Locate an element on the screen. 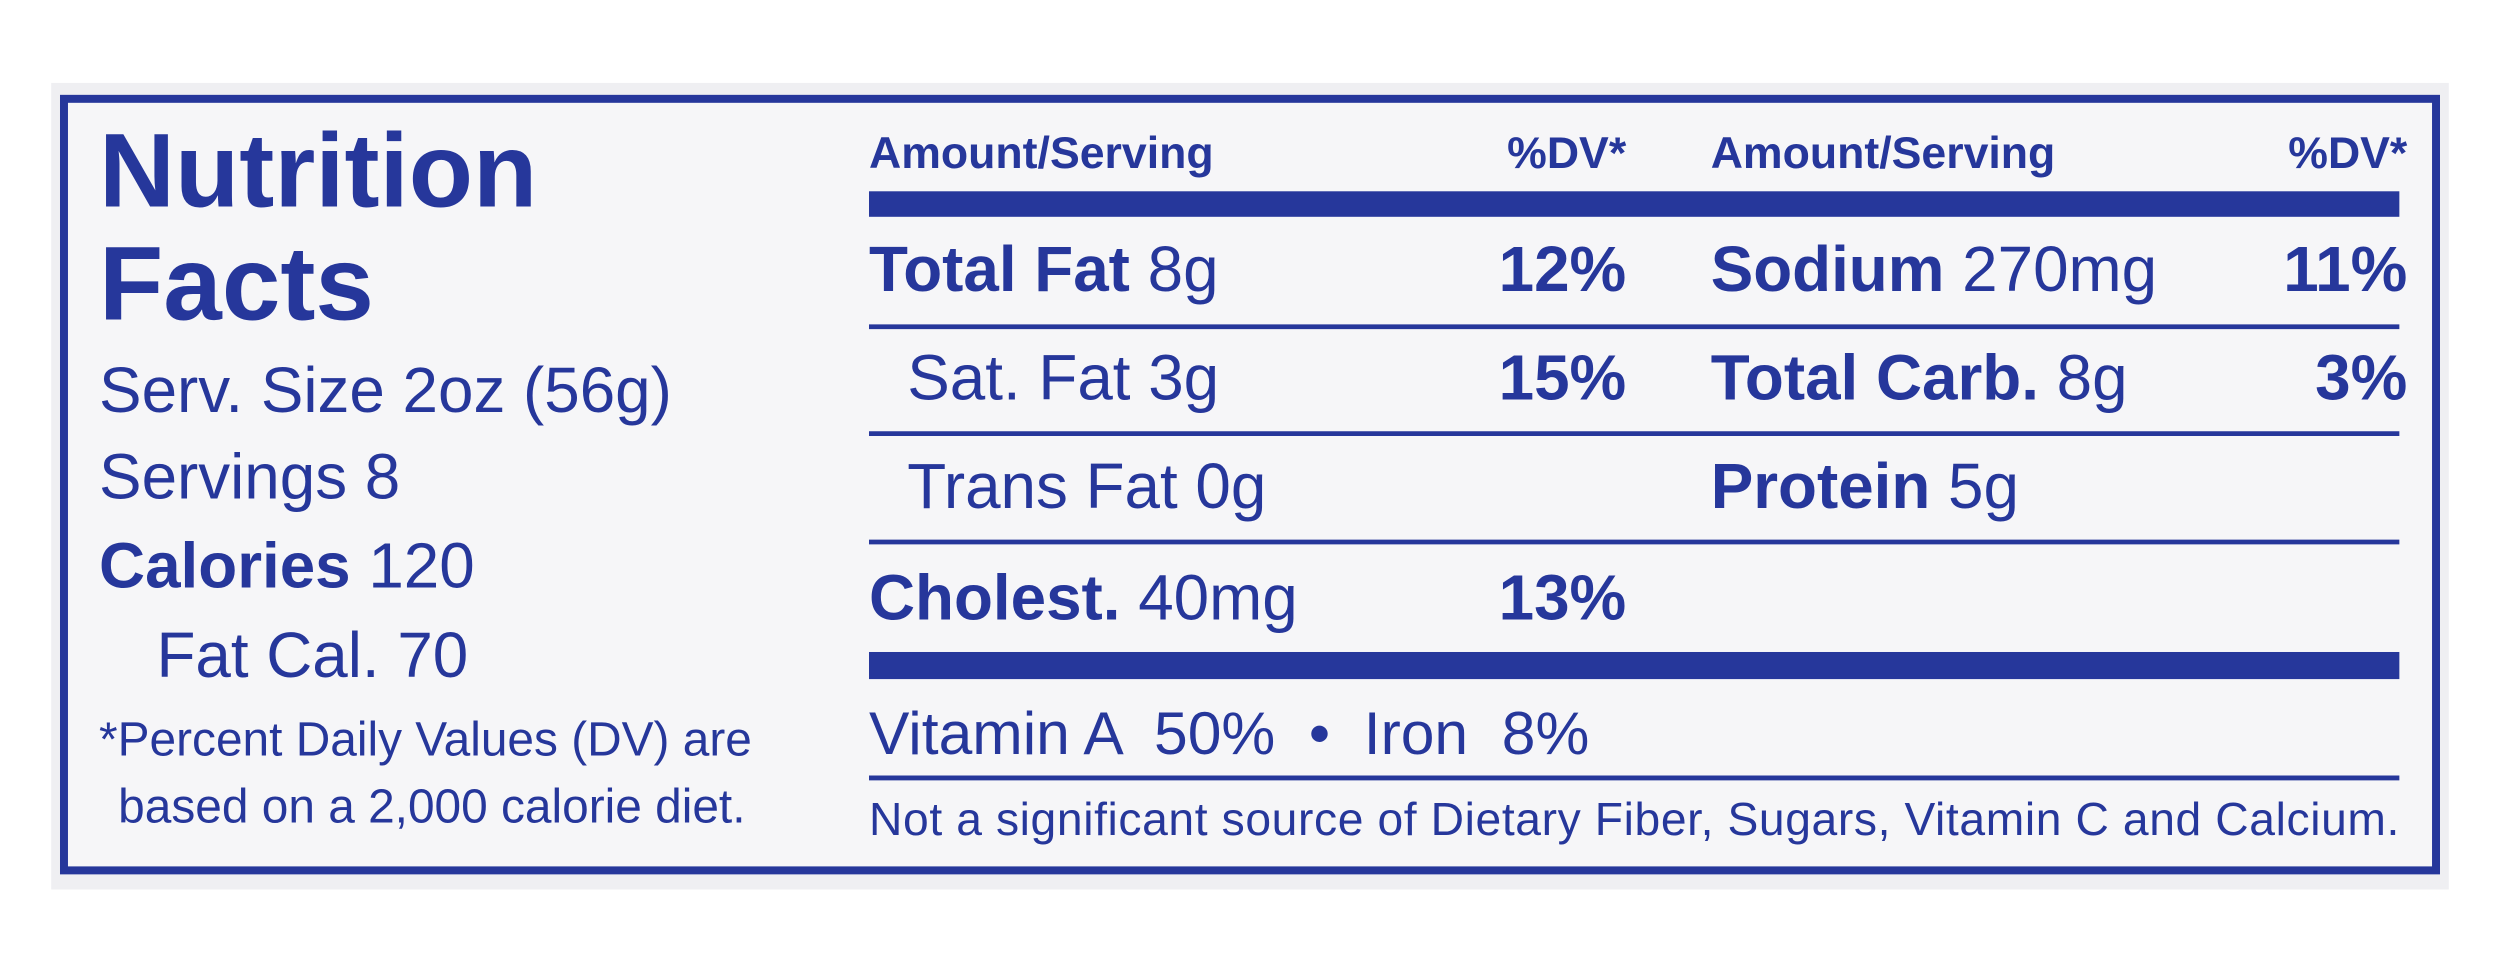  nutrient-row: Sat. Fat 3g is located at coordinates (1063, 377).